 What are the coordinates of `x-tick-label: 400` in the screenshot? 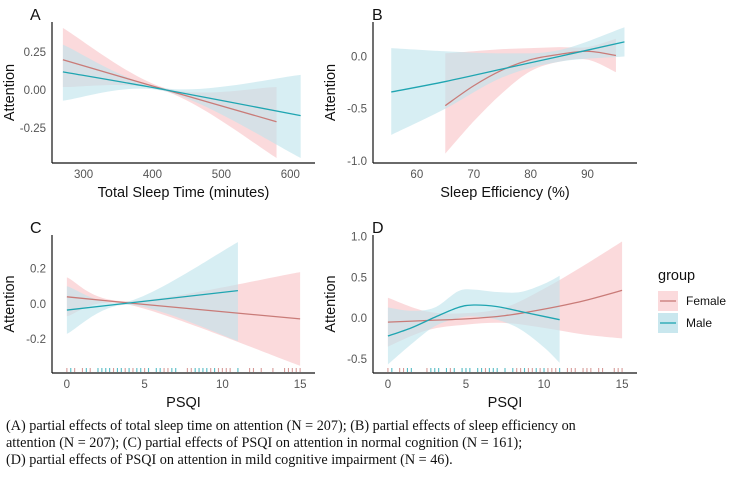 It's located at (152, 175).